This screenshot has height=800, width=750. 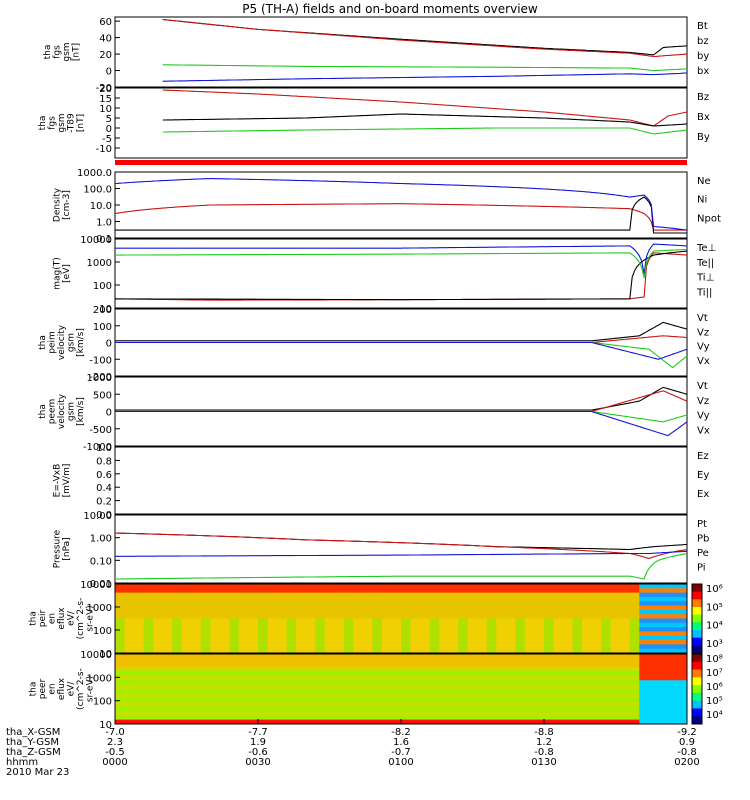 I want to click on orbit-value: 0000, so click(x=114, y=762).